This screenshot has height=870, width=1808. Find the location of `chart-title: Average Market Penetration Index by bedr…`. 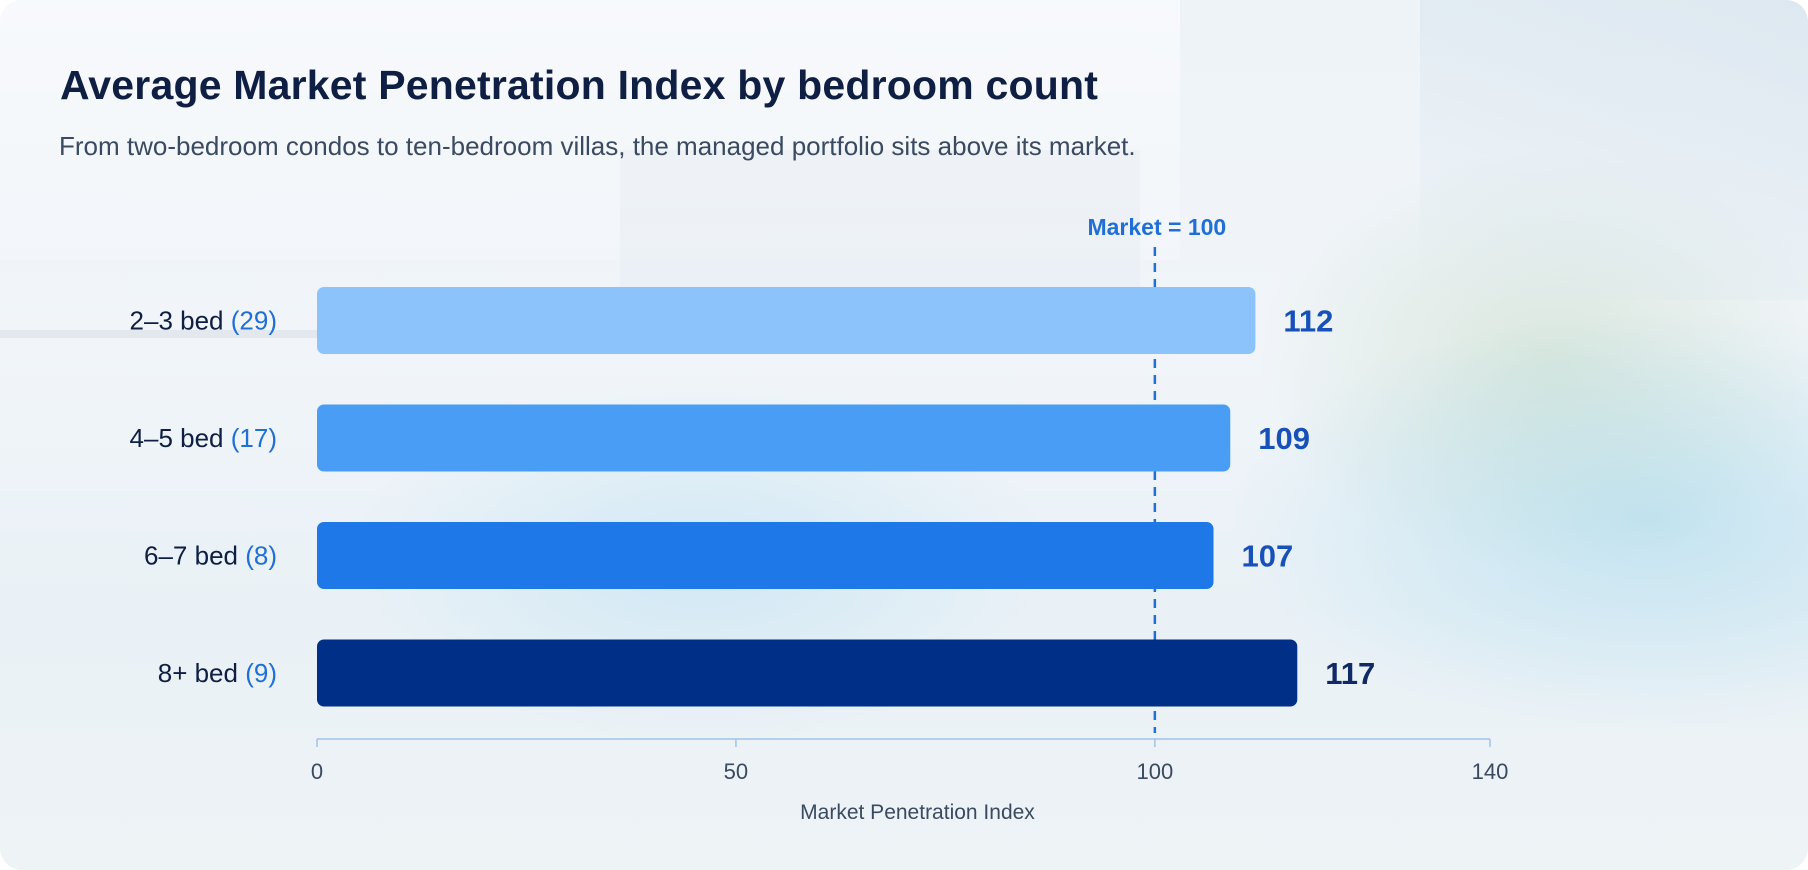

chart-title: Average Market Penetration Index by bedr… is located at coordinates (579, 85).